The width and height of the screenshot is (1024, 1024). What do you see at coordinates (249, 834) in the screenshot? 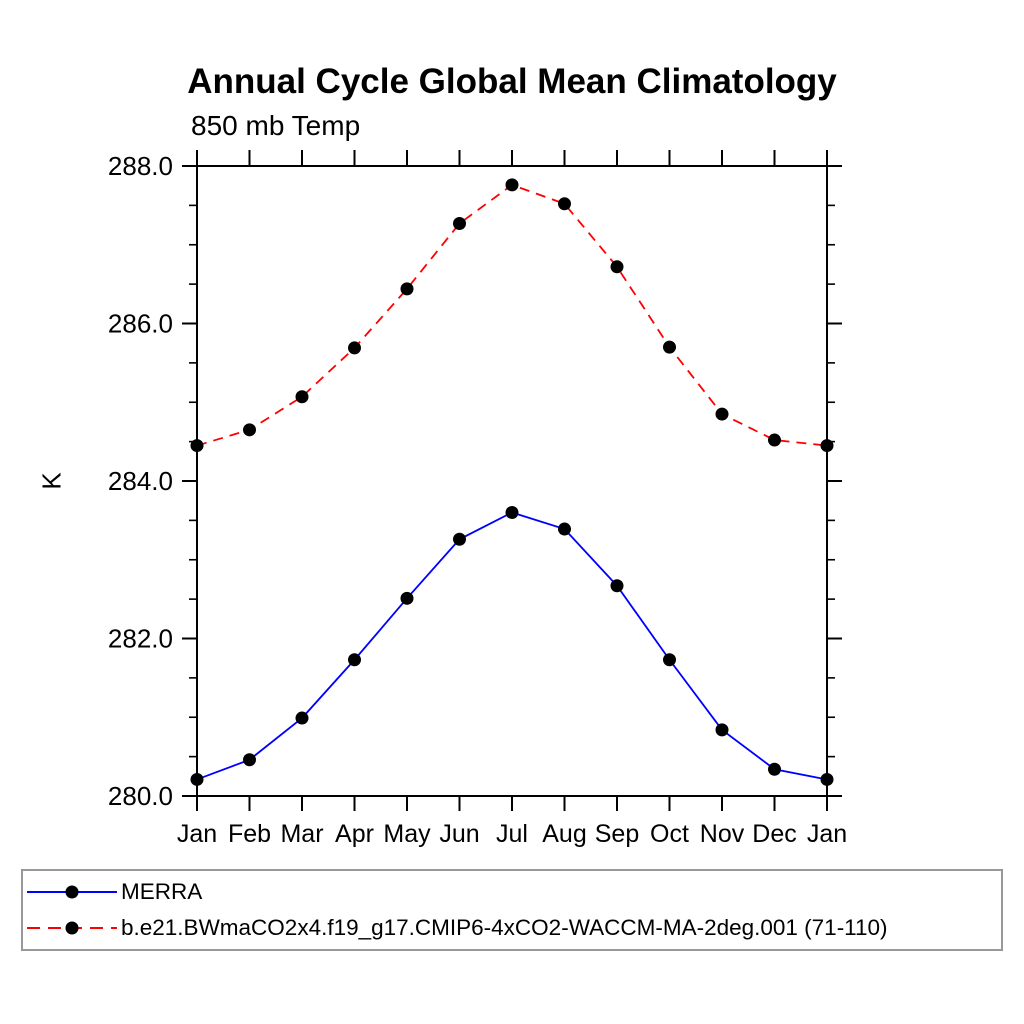
I see `x-tick-label: Feb` at bounding box center [249, 834].